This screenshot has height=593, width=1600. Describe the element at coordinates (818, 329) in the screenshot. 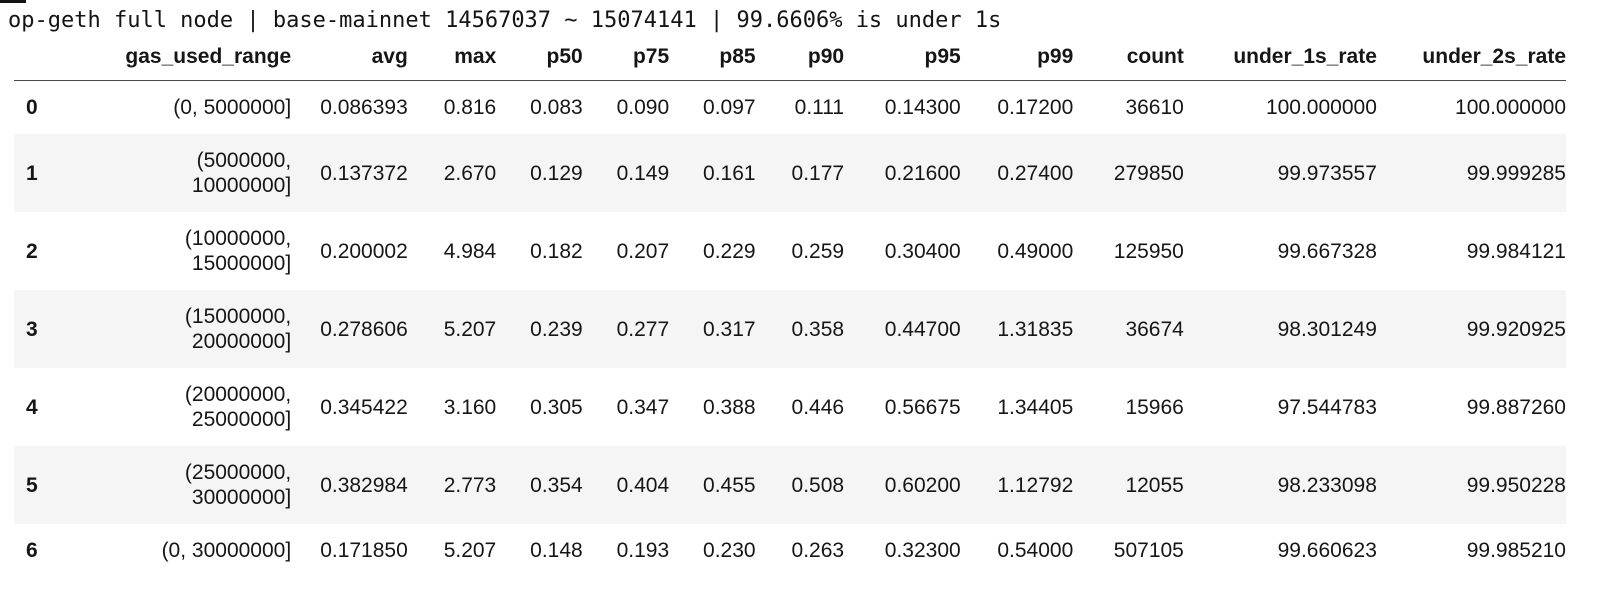

I see `cell-p90: 0.358` at that location.